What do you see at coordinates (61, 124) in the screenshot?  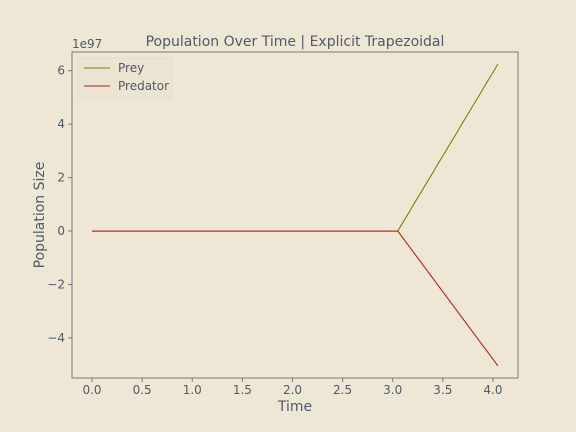 I see `y-tick-label: 4` at bounding box center [61, 124].